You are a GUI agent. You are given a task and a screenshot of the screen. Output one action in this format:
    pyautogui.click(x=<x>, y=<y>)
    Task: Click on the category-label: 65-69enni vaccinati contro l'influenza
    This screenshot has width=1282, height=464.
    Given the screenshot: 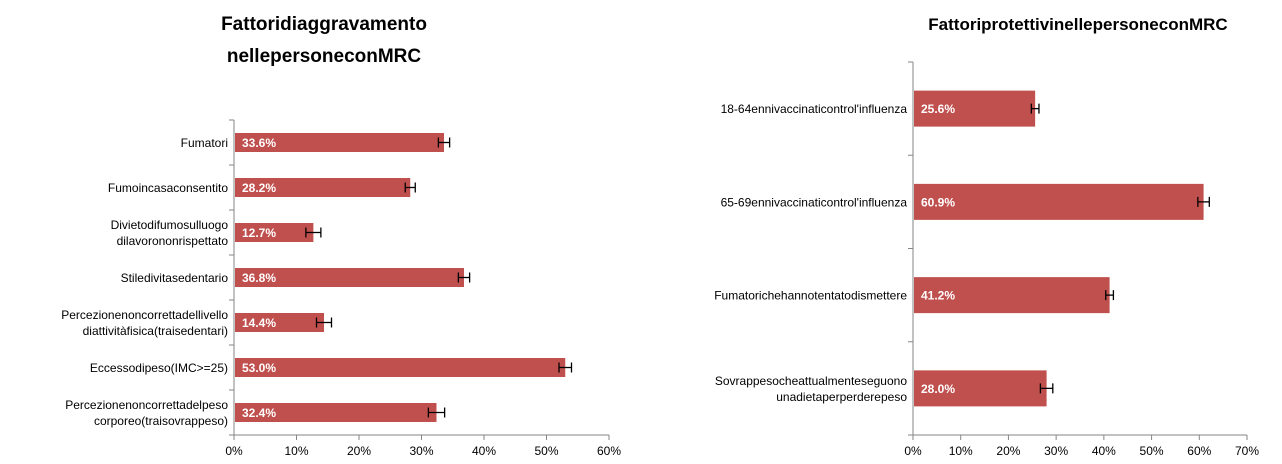 What is the action you would take?
    pyautogui.click(x=814, y=202)
    